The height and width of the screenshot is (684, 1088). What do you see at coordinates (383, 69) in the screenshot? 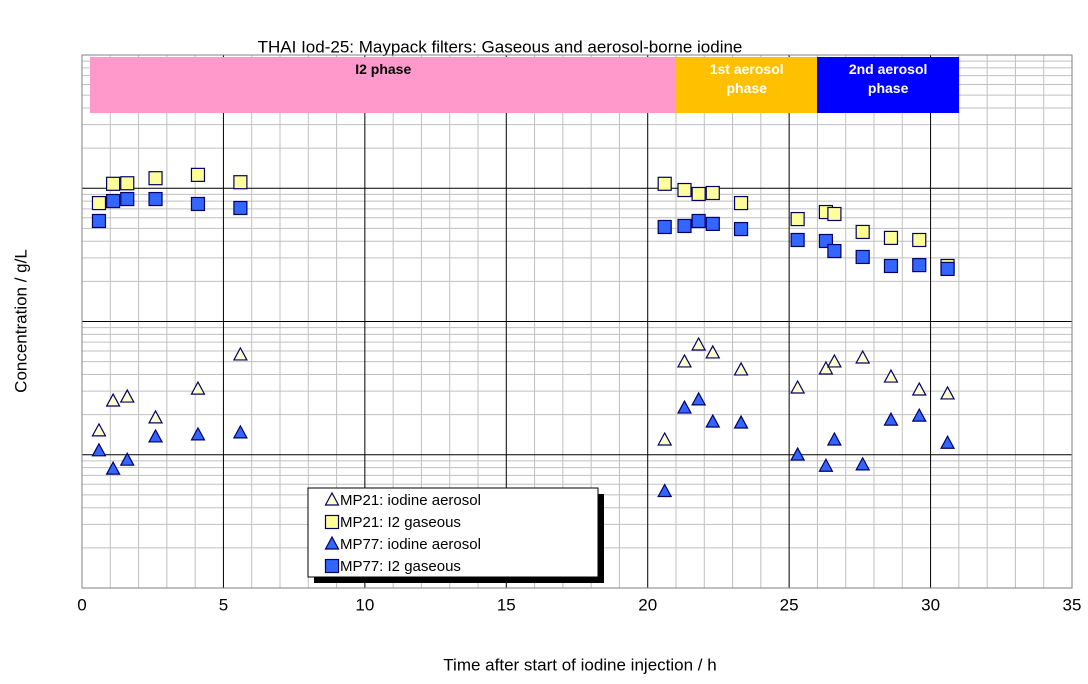
I see `phase-label: I2 phase` at bounding box center [383, 69].